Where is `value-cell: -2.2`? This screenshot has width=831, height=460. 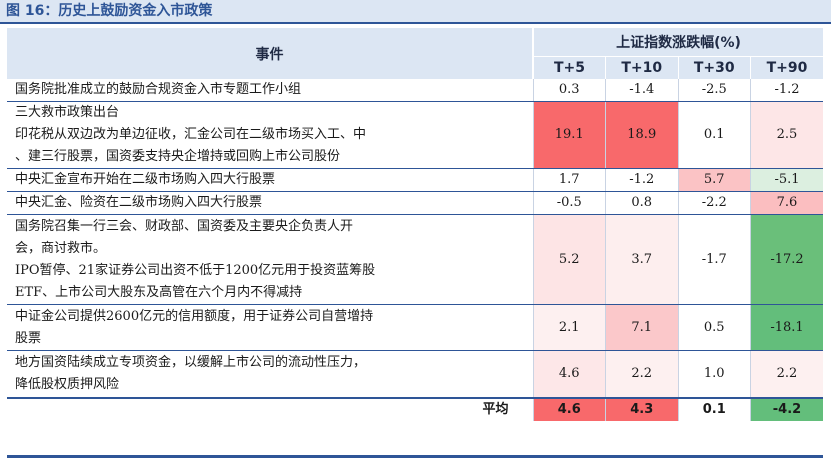
value-cell: -2.2 is located at coordinates (714, 203).